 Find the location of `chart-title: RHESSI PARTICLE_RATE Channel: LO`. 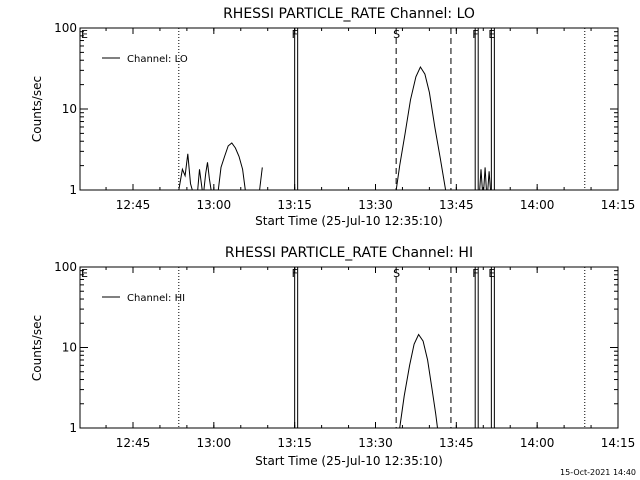

chart-title: RHESSI PARTICLE_RATE Channel: LO is located at coordinates (349, 14).